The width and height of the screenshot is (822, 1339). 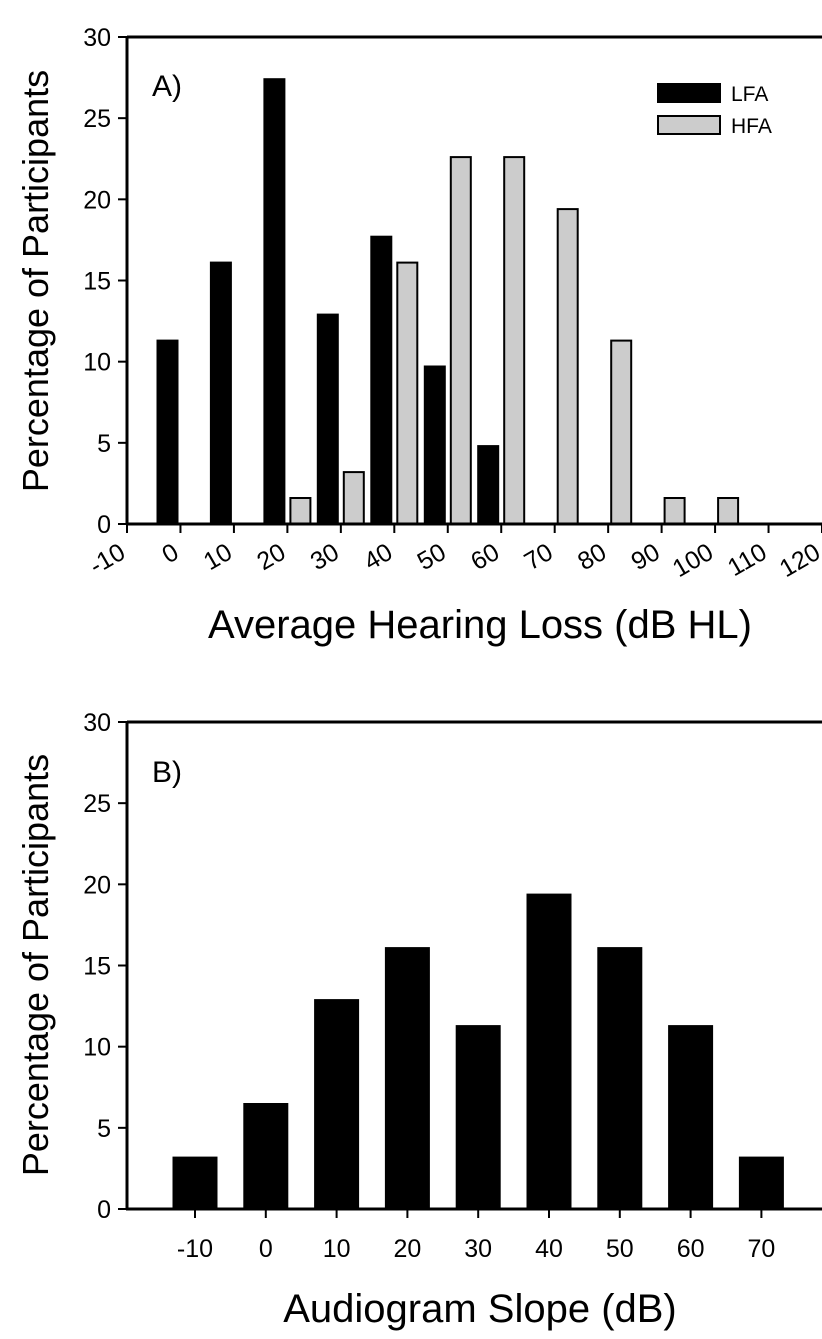 I want to click on panel-a-y-axis-title: Percentage of Participants, so click(x=35, y=281).